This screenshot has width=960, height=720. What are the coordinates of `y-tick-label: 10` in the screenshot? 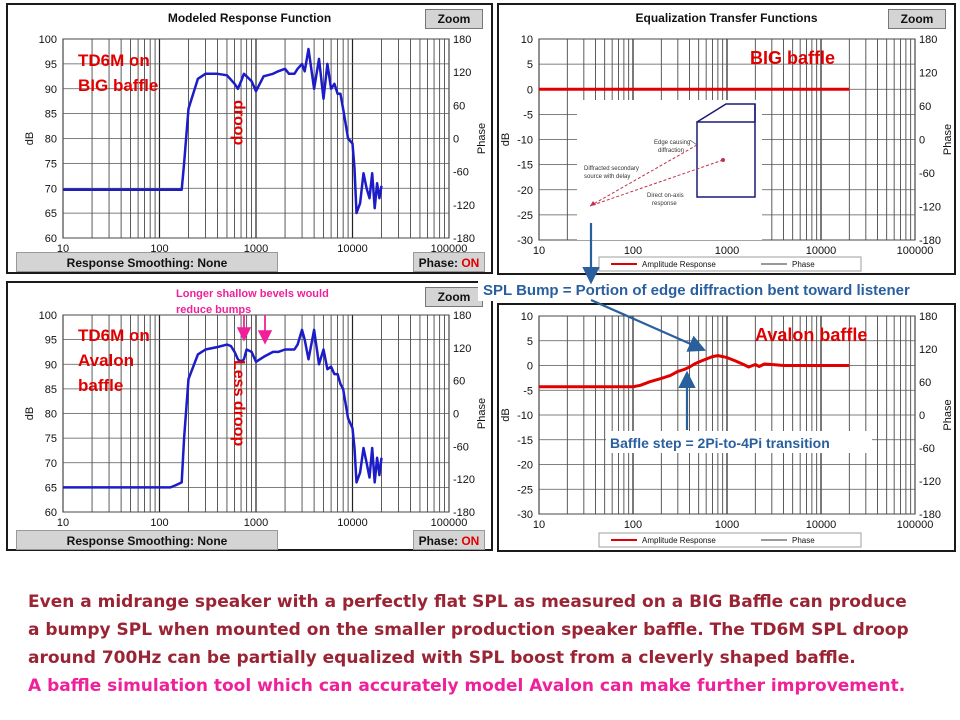 It's located at (527, 40).